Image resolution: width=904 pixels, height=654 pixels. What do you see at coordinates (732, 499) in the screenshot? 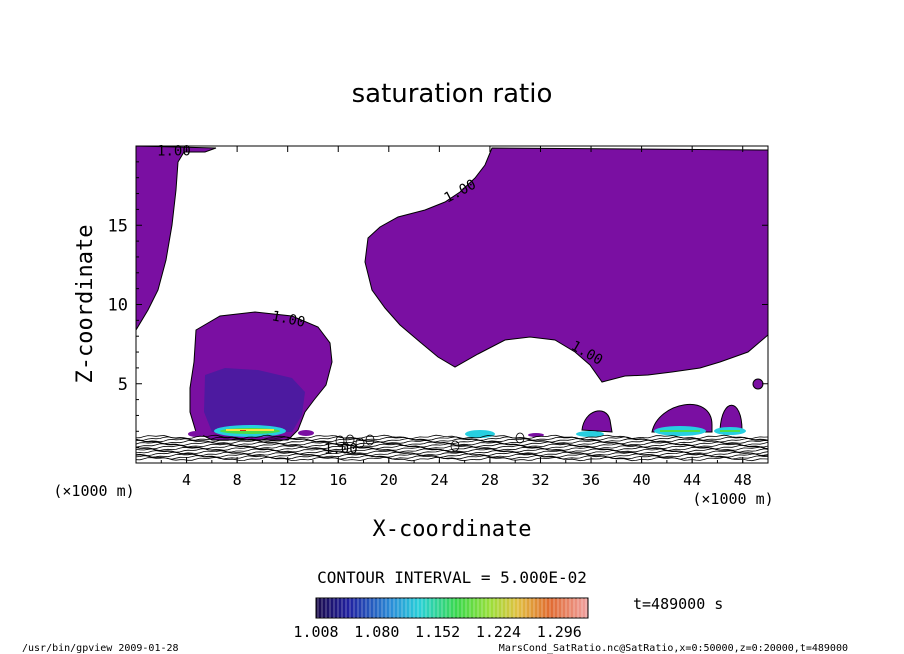
I see `x-unit-right: (×1000 m)` at bounding box center [732, 499].